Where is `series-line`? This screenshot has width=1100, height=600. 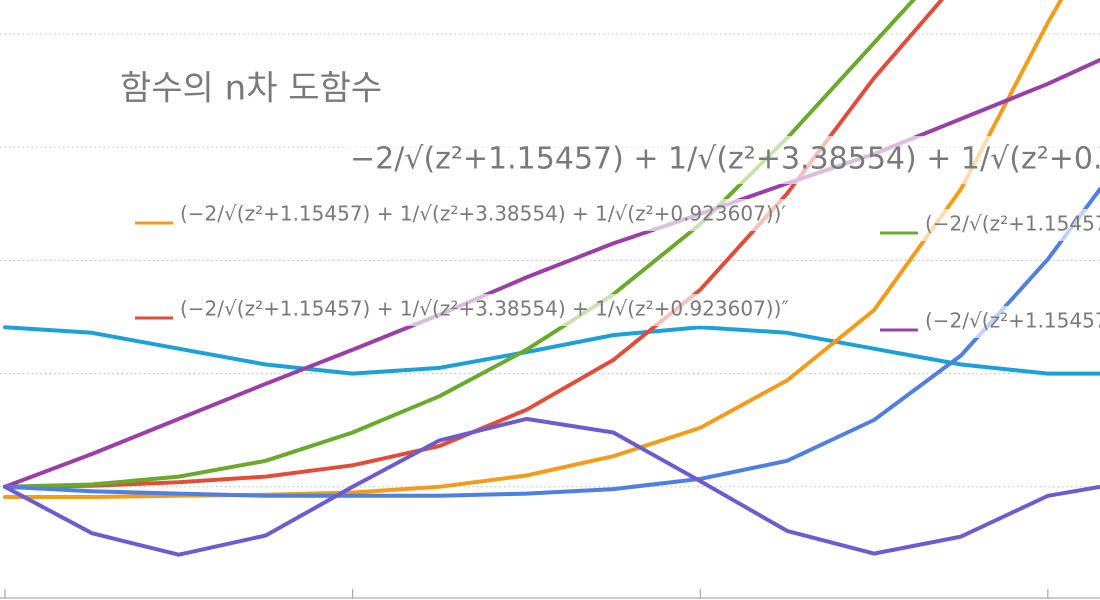
series-line is located at coordinates (551, 350).